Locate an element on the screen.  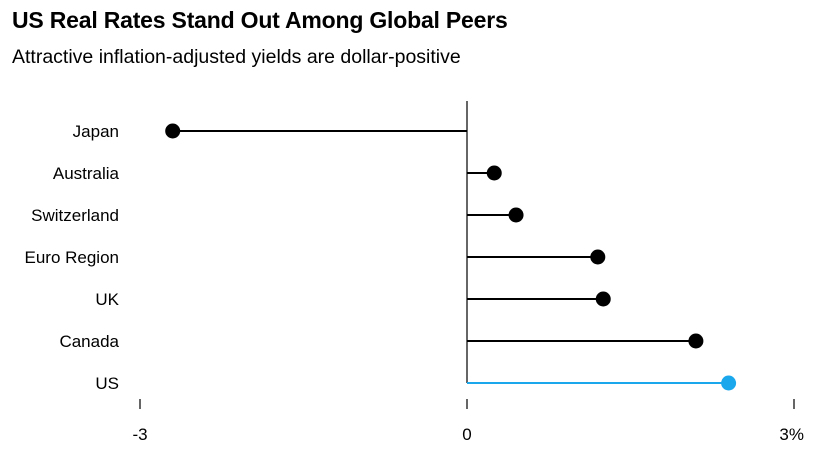
x-tick-label: 3% is located at coordinates (791, 434).